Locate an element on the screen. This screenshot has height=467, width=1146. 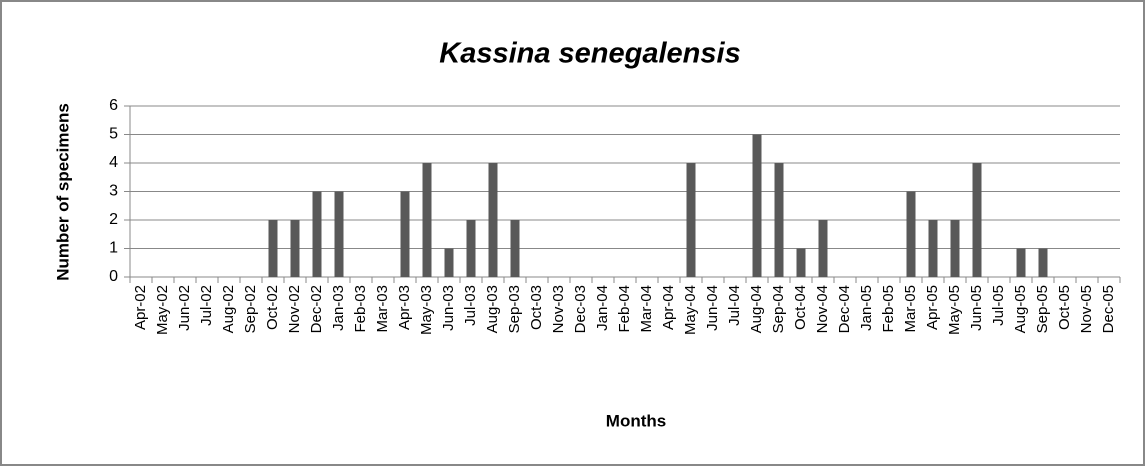
x-tick-label: Mar-04 is located at coordinates (646, 309).